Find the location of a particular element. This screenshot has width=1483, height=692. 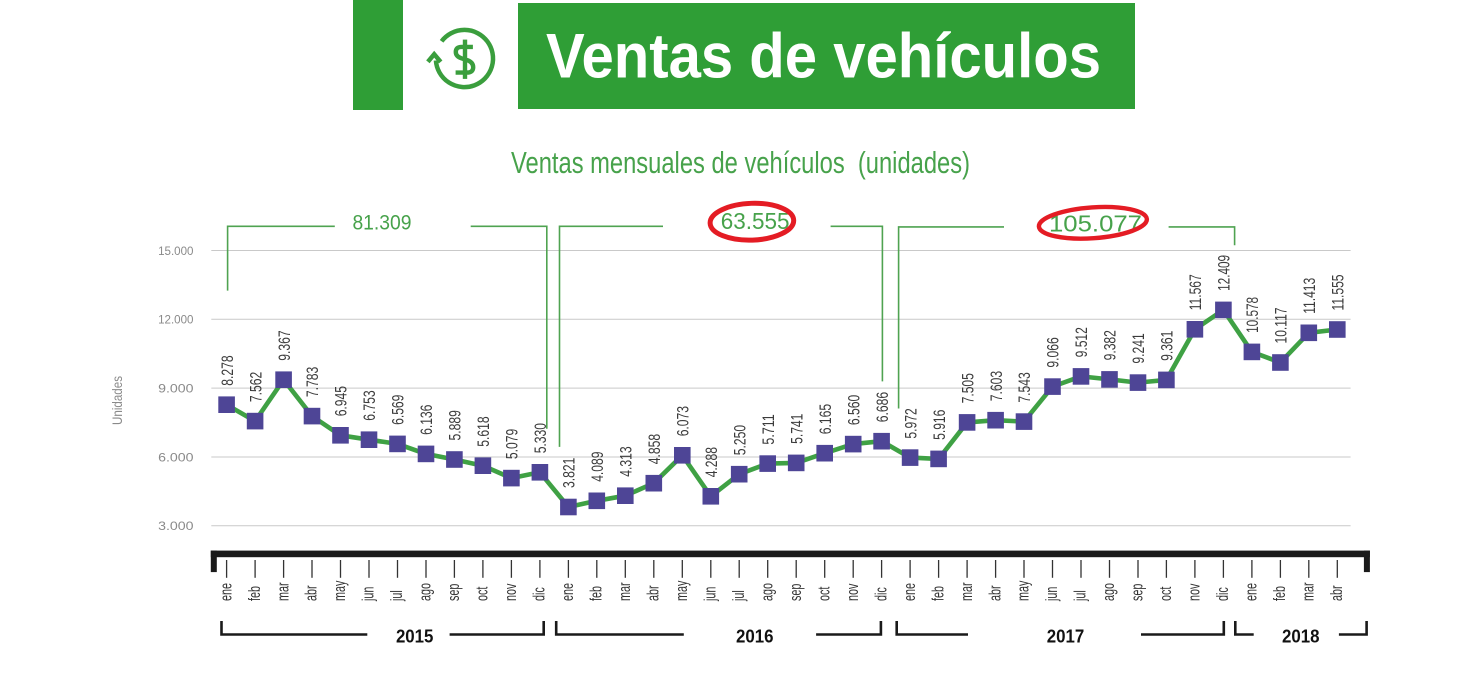

svg-text: 7.505 is located at coordinates (967, 388).